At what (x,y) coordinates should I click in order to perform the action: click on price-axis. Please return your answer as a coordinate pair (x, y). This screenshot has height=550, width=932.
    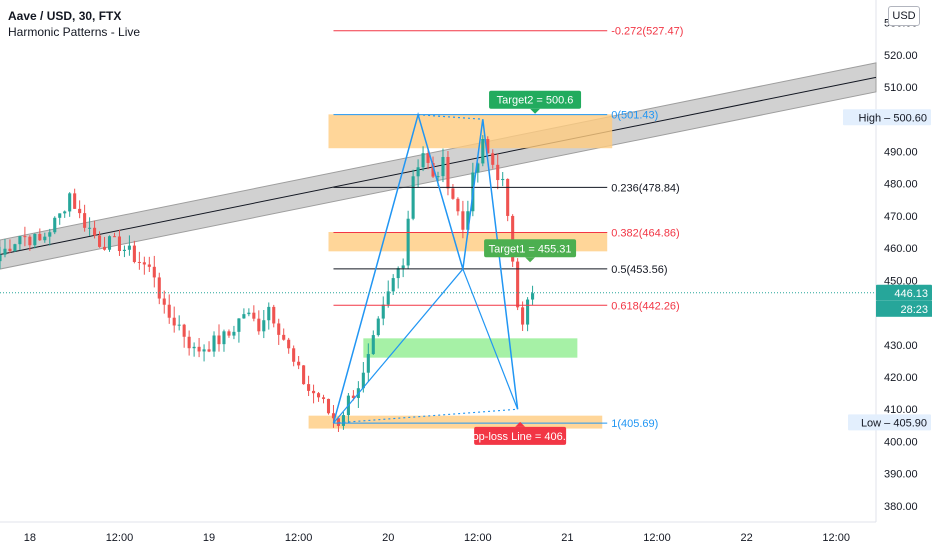
    Looking at the image, I should click on (904, 275).